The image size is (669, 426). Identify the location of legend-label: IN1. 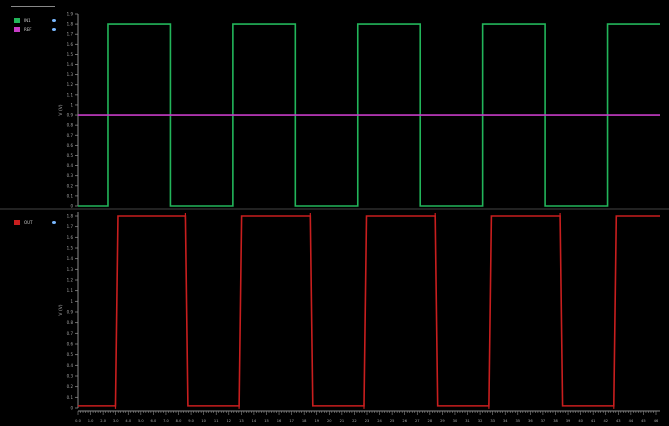
(27, 20).